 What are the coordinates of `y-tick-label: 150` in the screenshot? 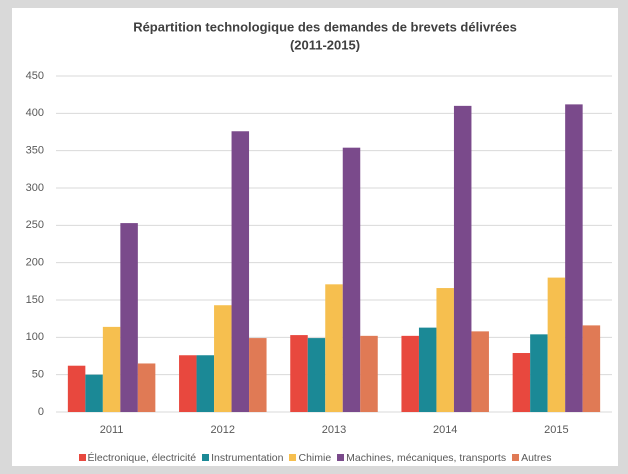 It's located at (35, 300).